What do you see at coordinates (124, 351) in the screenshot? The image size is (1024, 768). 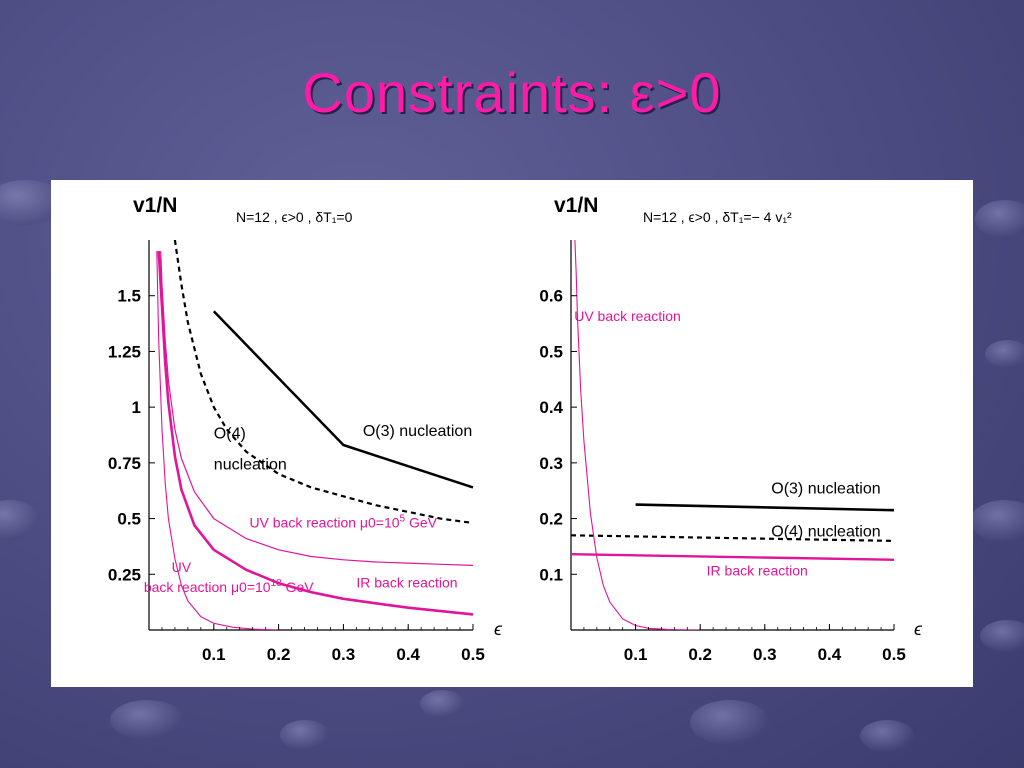 I see `left-ytick-label: 1.25` at bounding box center [124, 351].